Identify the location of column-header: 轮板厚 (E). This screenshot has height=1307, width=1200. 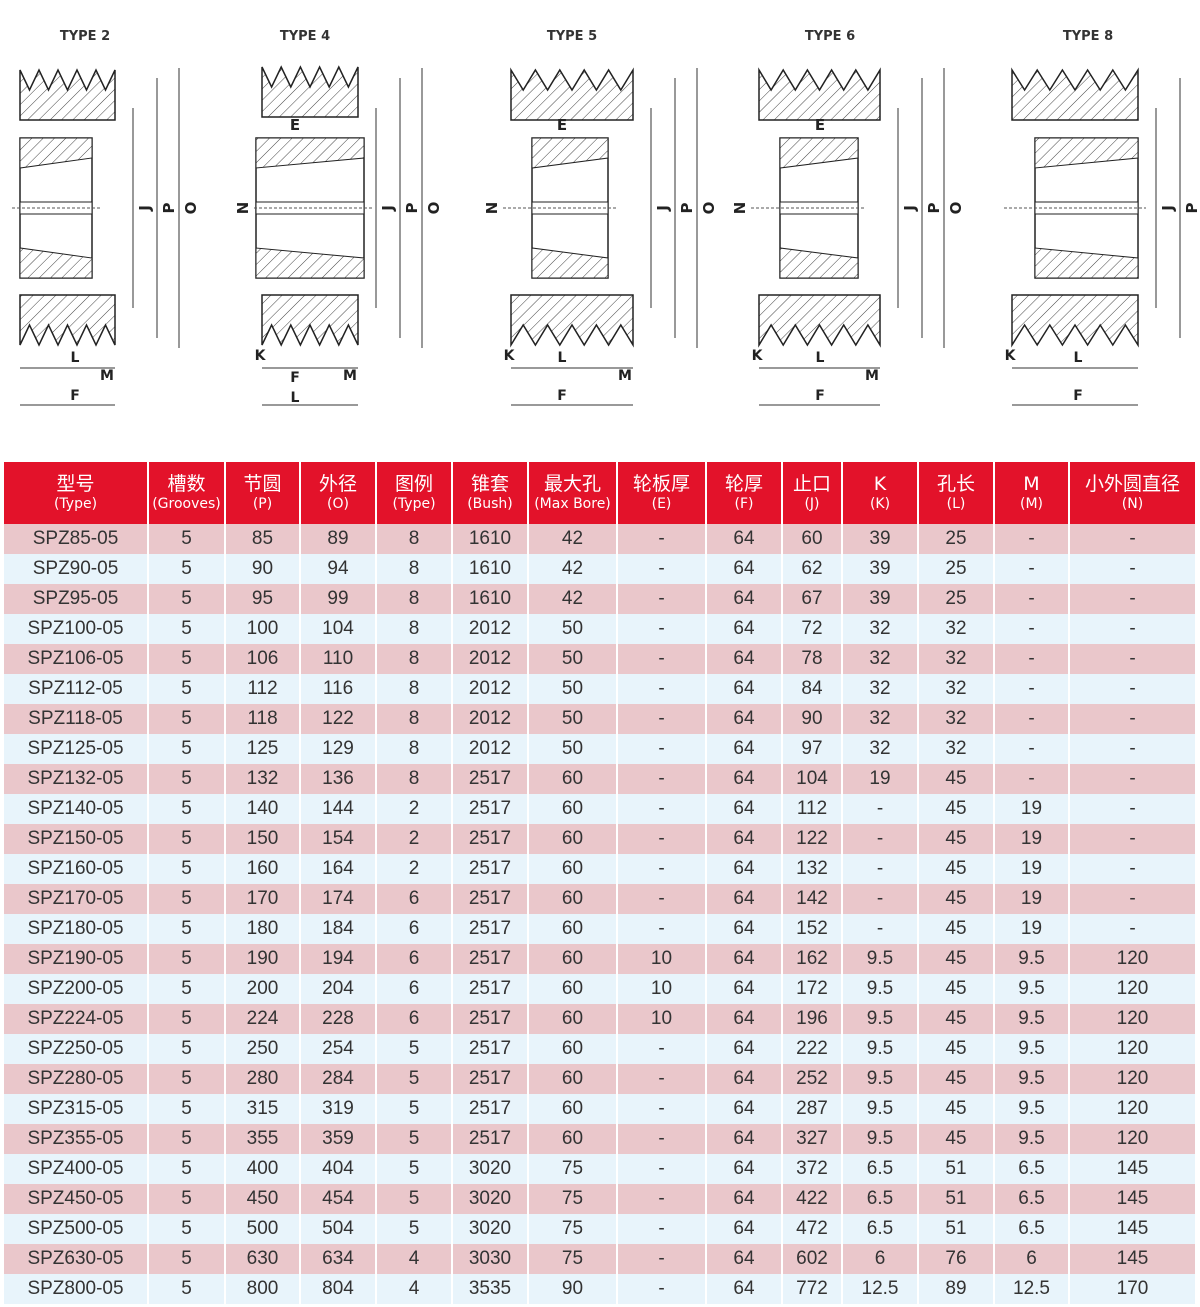
(662, 493).